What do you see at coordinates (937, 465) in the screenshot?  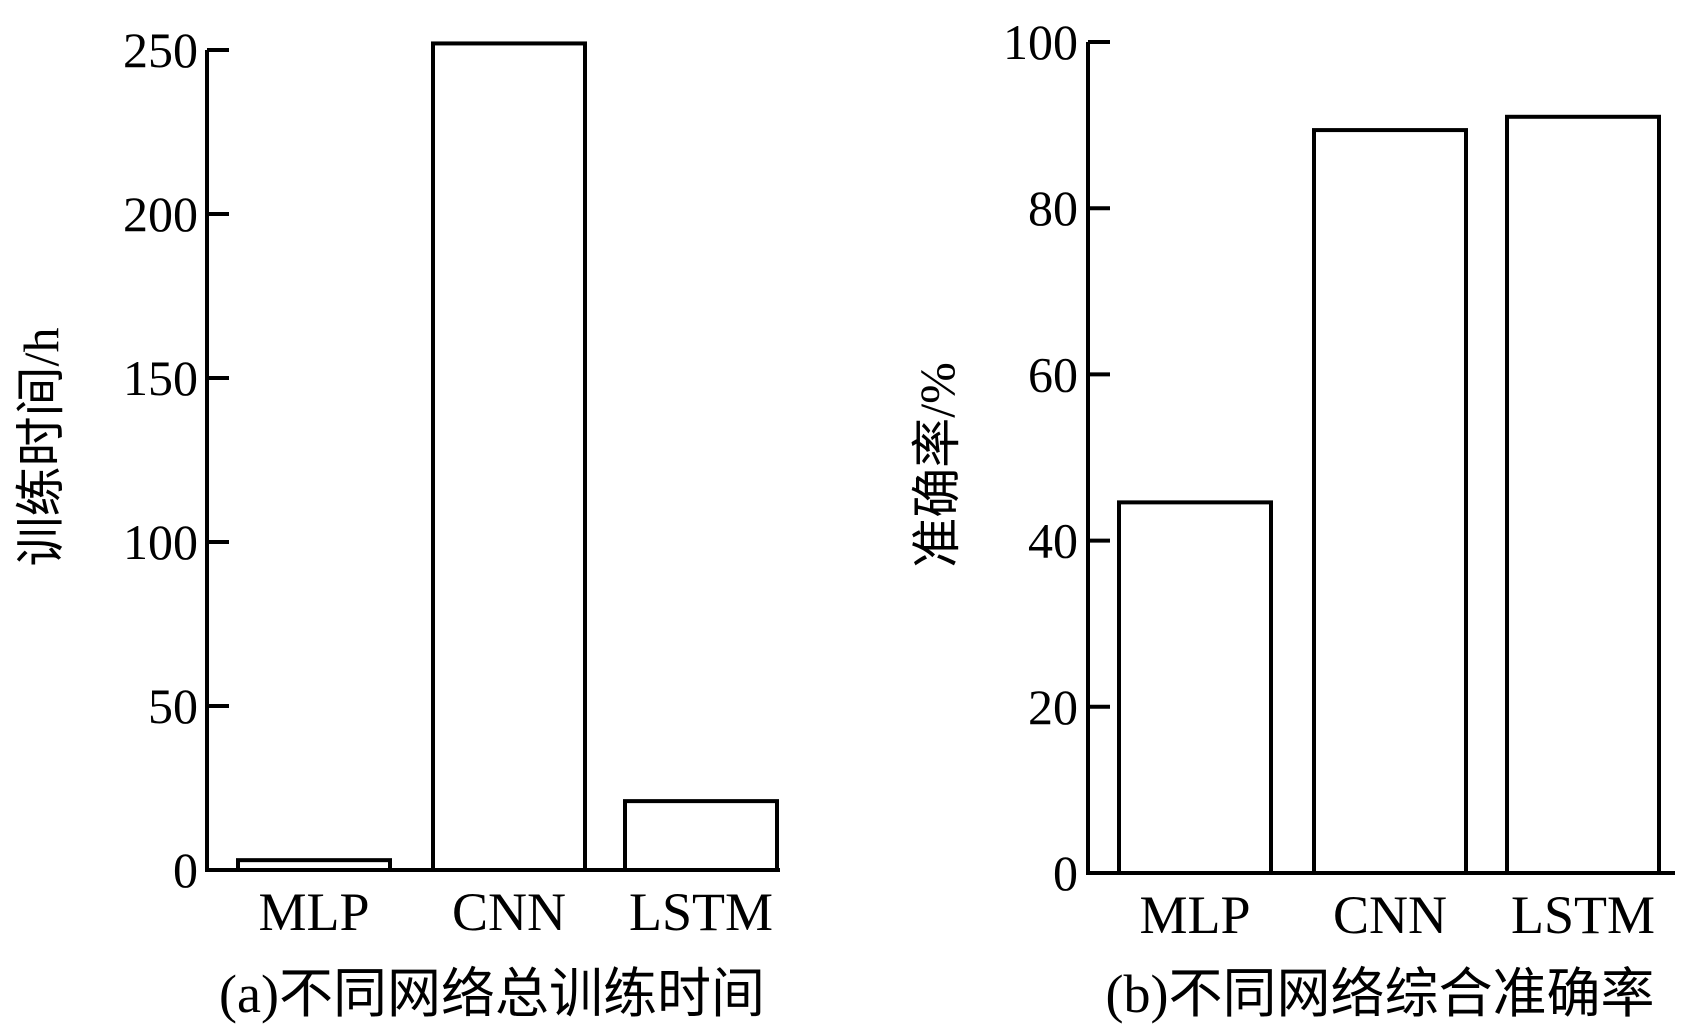 I see `y-axis-label: 准确率/%` at bounding box center [937, 465].